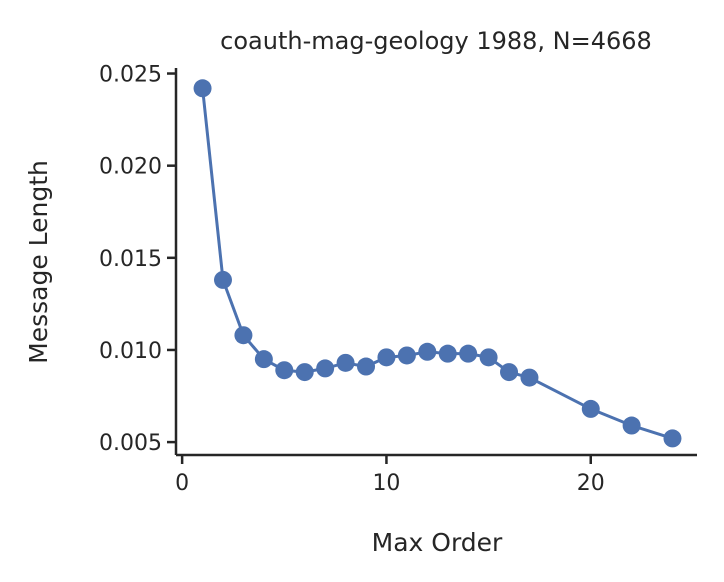  Describe the element at coordinates (38, 262) in the screenshot. I see `y-axis-label: Message Length` at that location.